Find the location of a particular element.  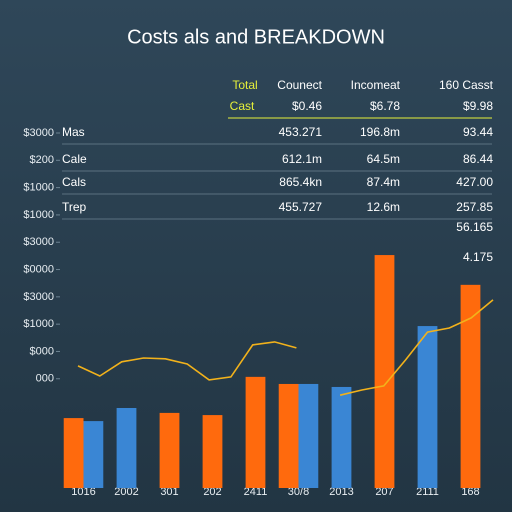

x-tick-label: 2013 is located at coordinates (341, 492).